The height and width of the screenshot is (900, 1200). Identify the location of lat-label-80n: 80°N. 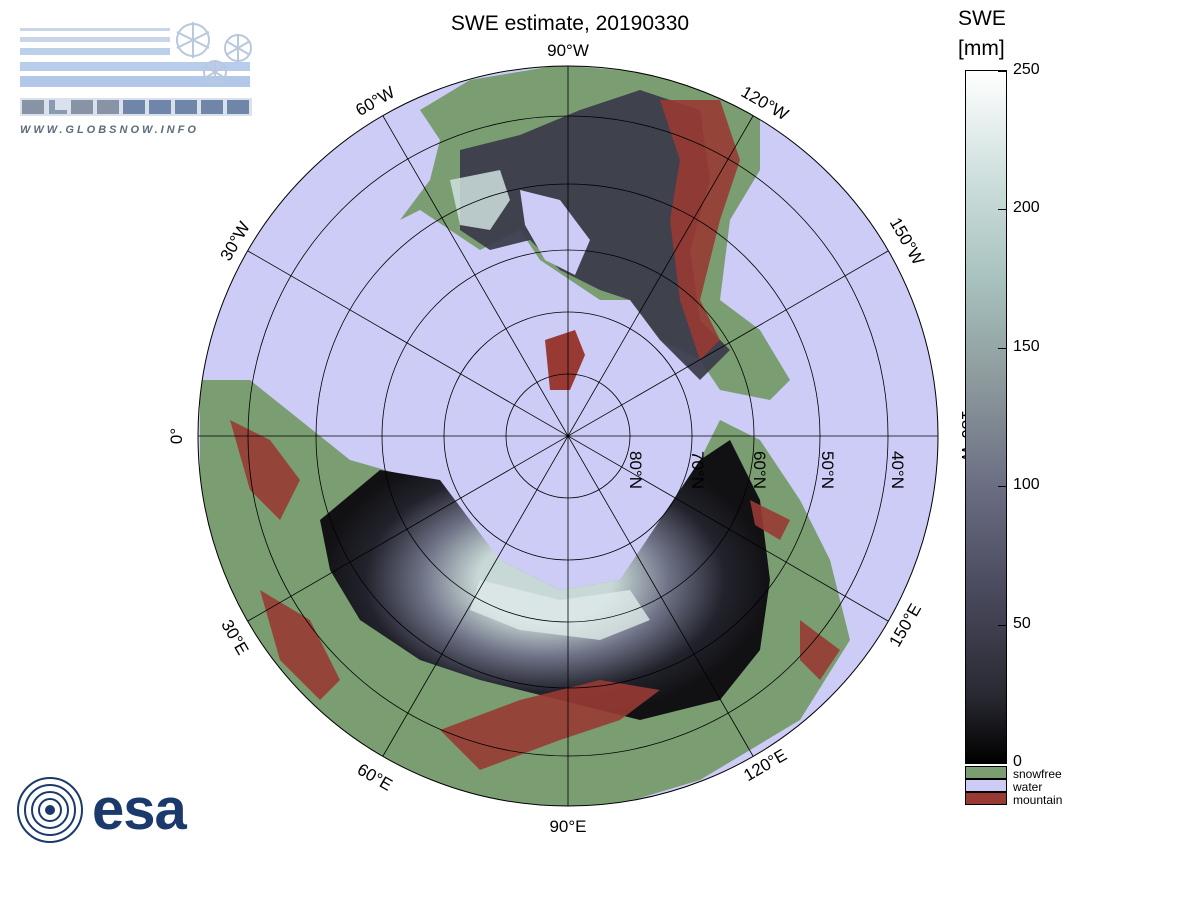
(635, 470).